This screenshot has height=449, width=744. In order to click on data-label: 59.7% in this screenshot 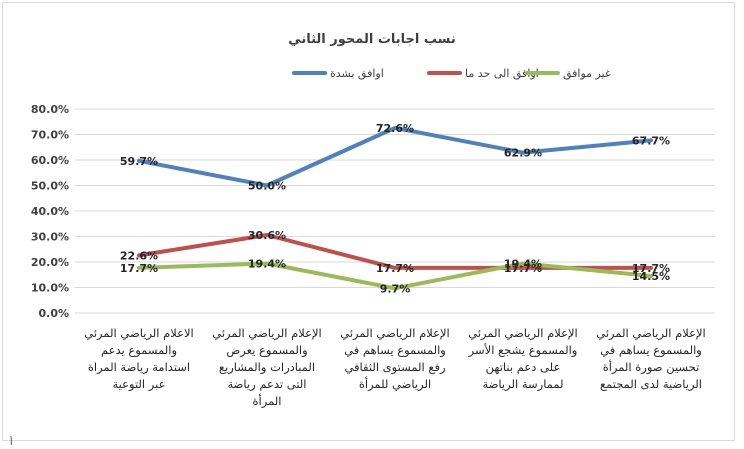, I will do `click(139, 161)`.